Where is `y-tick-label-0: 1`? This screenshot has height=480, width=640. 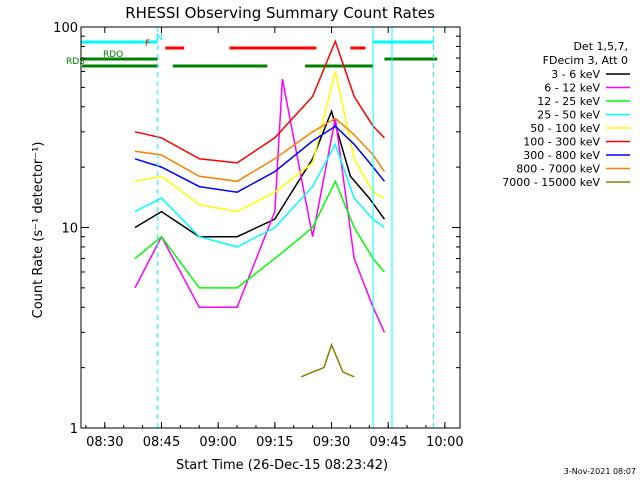
y-tick-label-0: 1 is located at coordinates (74, 429).